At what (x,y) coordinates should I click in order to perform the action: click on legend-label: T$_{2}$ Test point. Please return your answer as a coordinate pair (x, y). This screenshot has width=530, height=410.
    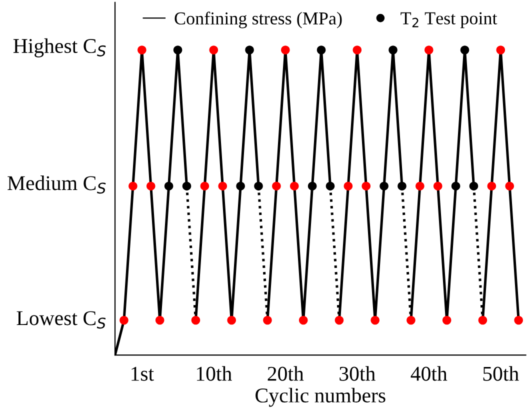
    Looking at the image, I should click on (449, 20).